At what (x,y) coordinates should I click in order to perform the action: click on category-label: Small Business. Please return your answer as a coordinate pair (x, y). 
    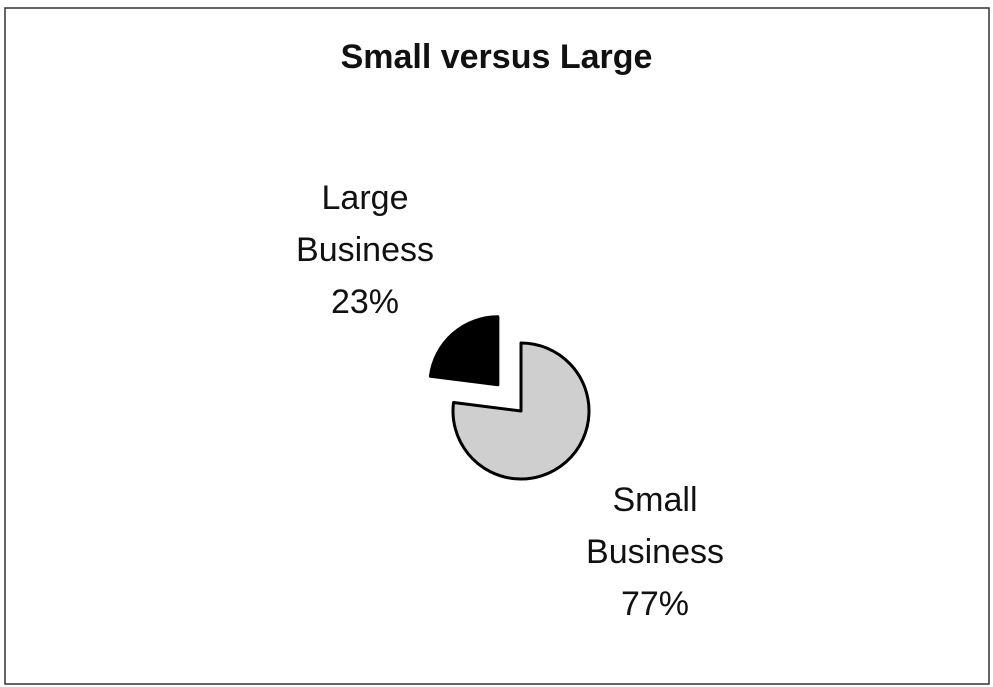
    Looking at the image, I should click on (655, 526).